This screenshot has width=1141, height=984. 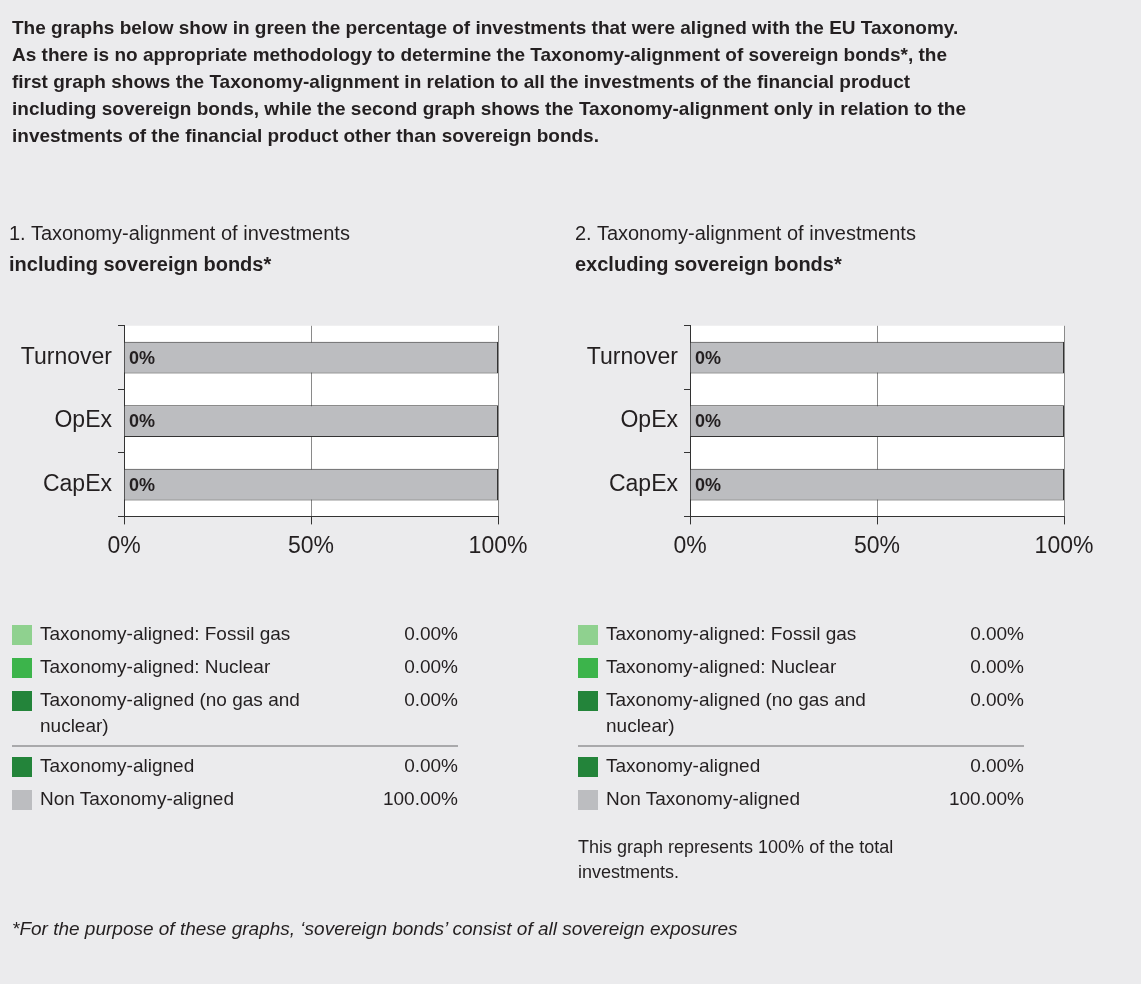 I want to click on chart-title: 2. Taxonomy-alignment of investments, so click(x=745, y=233).